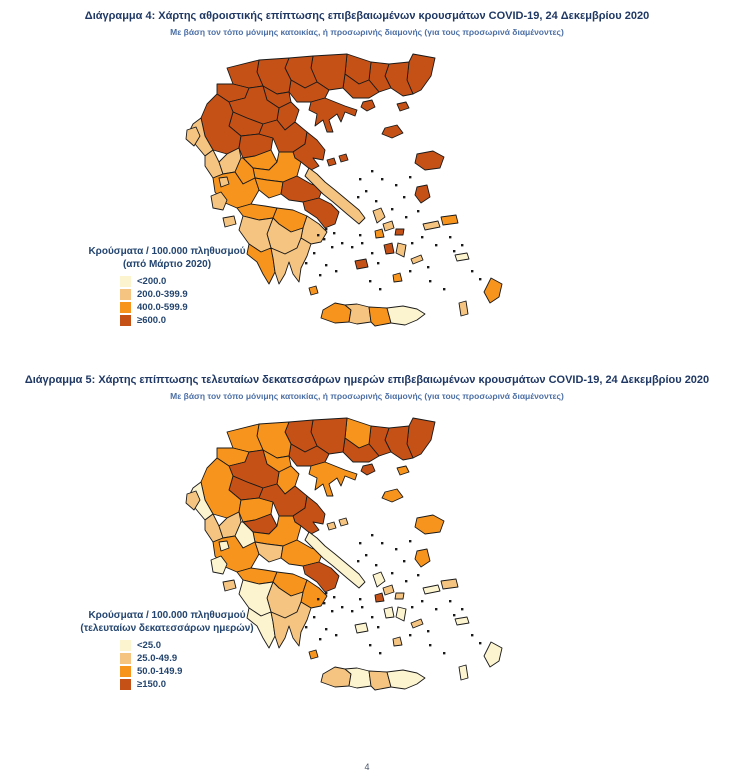 This screenshot has width=734, height=782. Describe the element at coordinates (367, 767) in the screenshot. I see `page-number: 4` at that location.